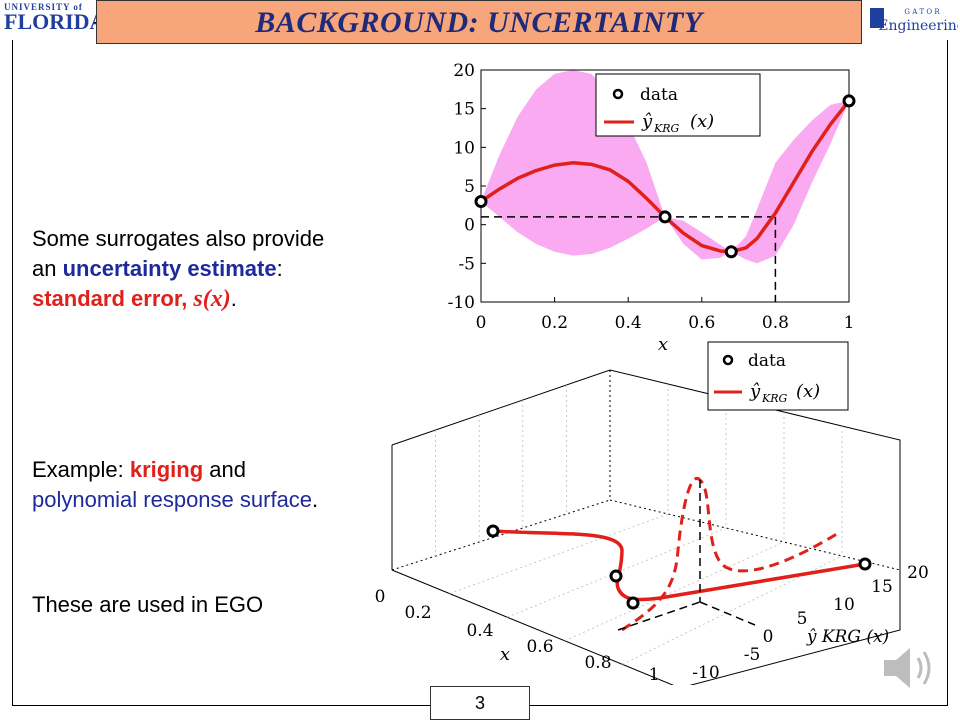  What do you see at coordinates (55, 21) in the screenshot?
I see `uf-logo-bottom: FLORIDA` at bounding box center [55, 21].